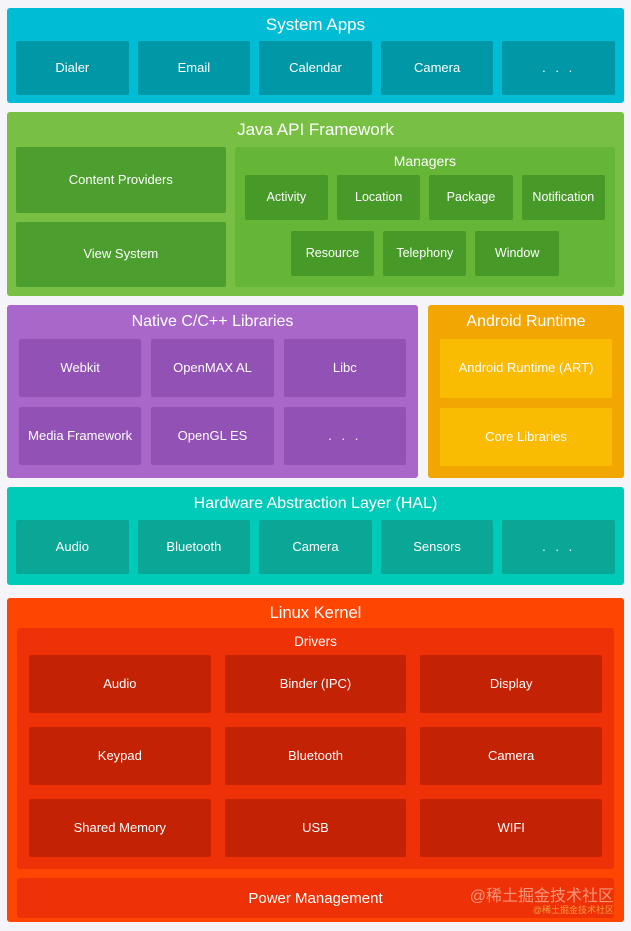 The width and height of the screenshot is (631, 931). Describe the element at coordinates (315, 684) in the screenshot. I see `box-driver-binder-ipc: Binder (IPC)` at that location.